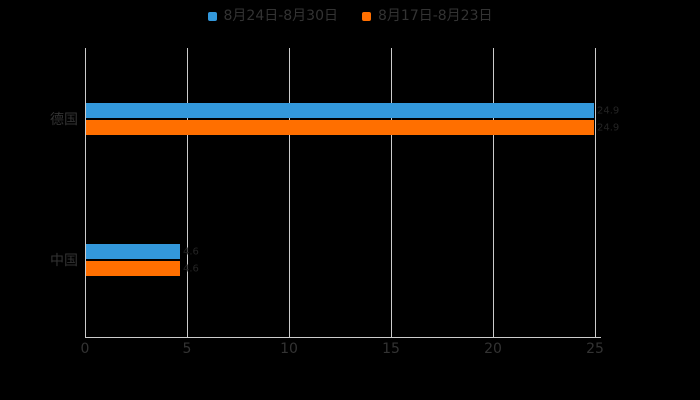 Image resolution: width=700 pixels, height=400 pixels. What do you see at coordinates (427, 16) in the screenshot?
I see `legend-item-week1: 8月17日-8月23日` at bounding box center [427, 16].